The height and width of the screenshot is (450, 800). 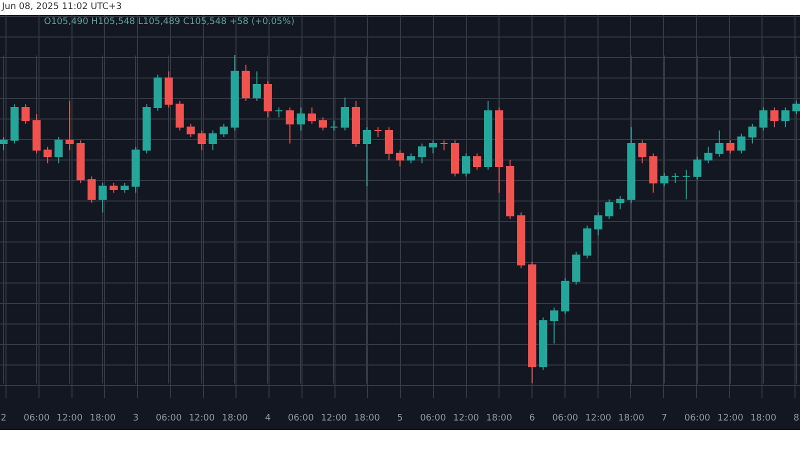 I want to click on x-tick-label: 8, so click(x=797, y=419).